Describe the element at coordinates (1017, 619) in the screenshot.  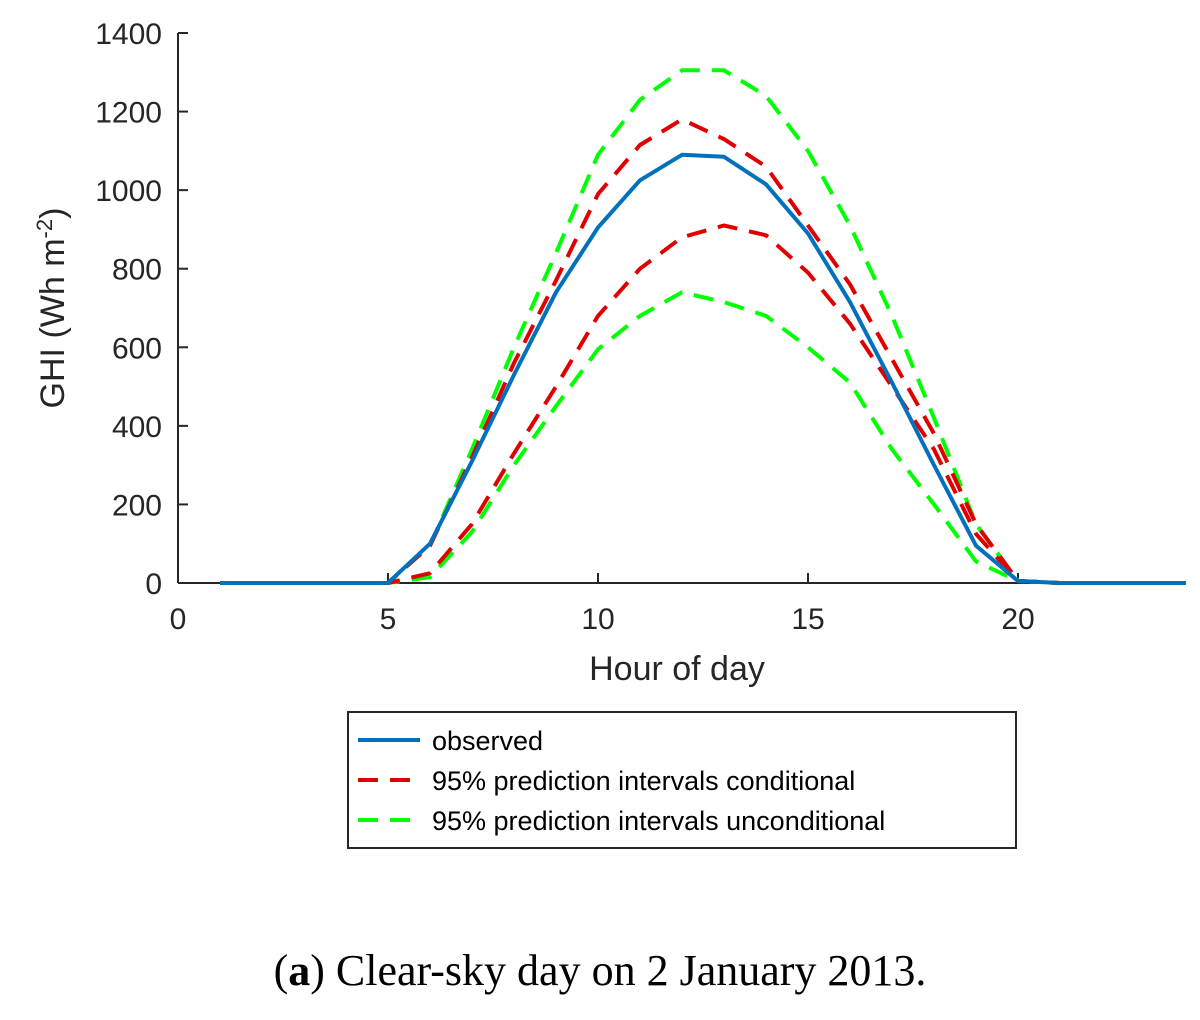
I see `x-tick-label: 20` at that location.